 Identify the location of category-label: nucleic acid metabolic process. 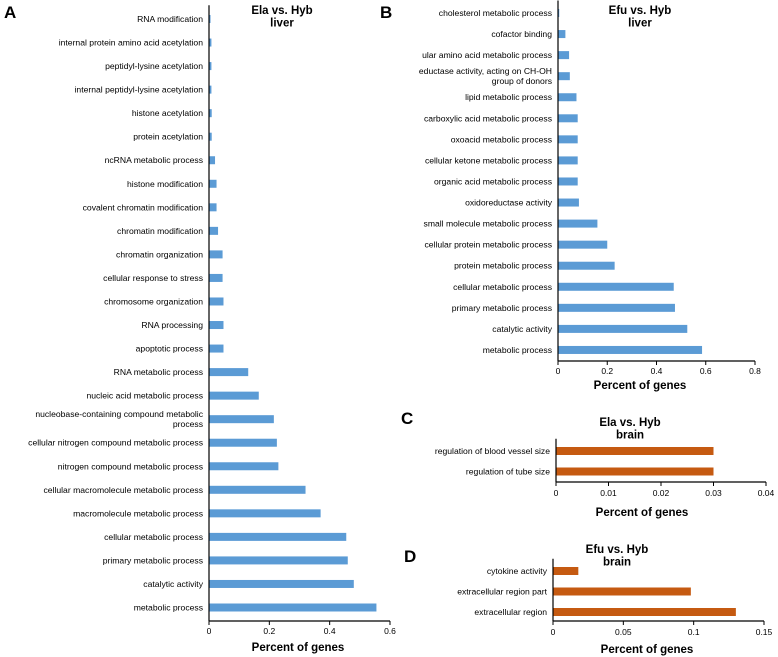
(144, 396).